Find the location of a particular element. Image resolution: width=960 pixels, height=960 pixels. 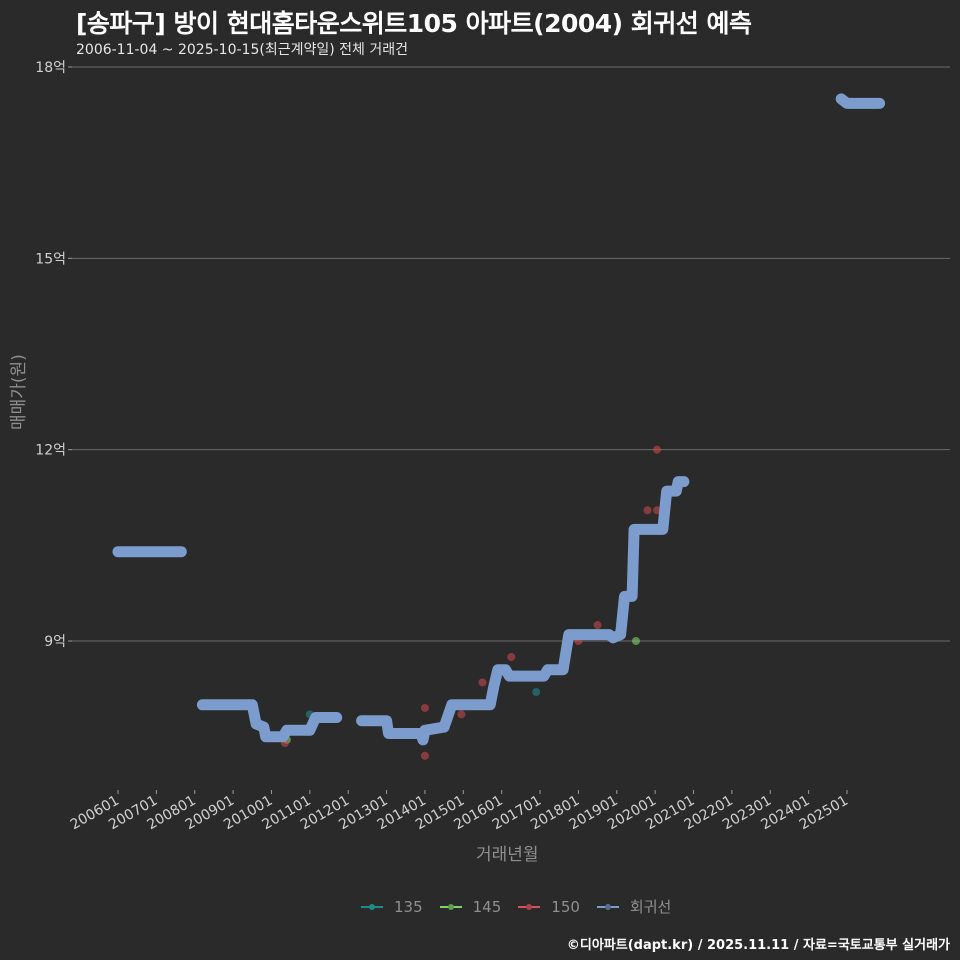

y-axis-label: 매매가(원) is located at coordinates (19, 392).